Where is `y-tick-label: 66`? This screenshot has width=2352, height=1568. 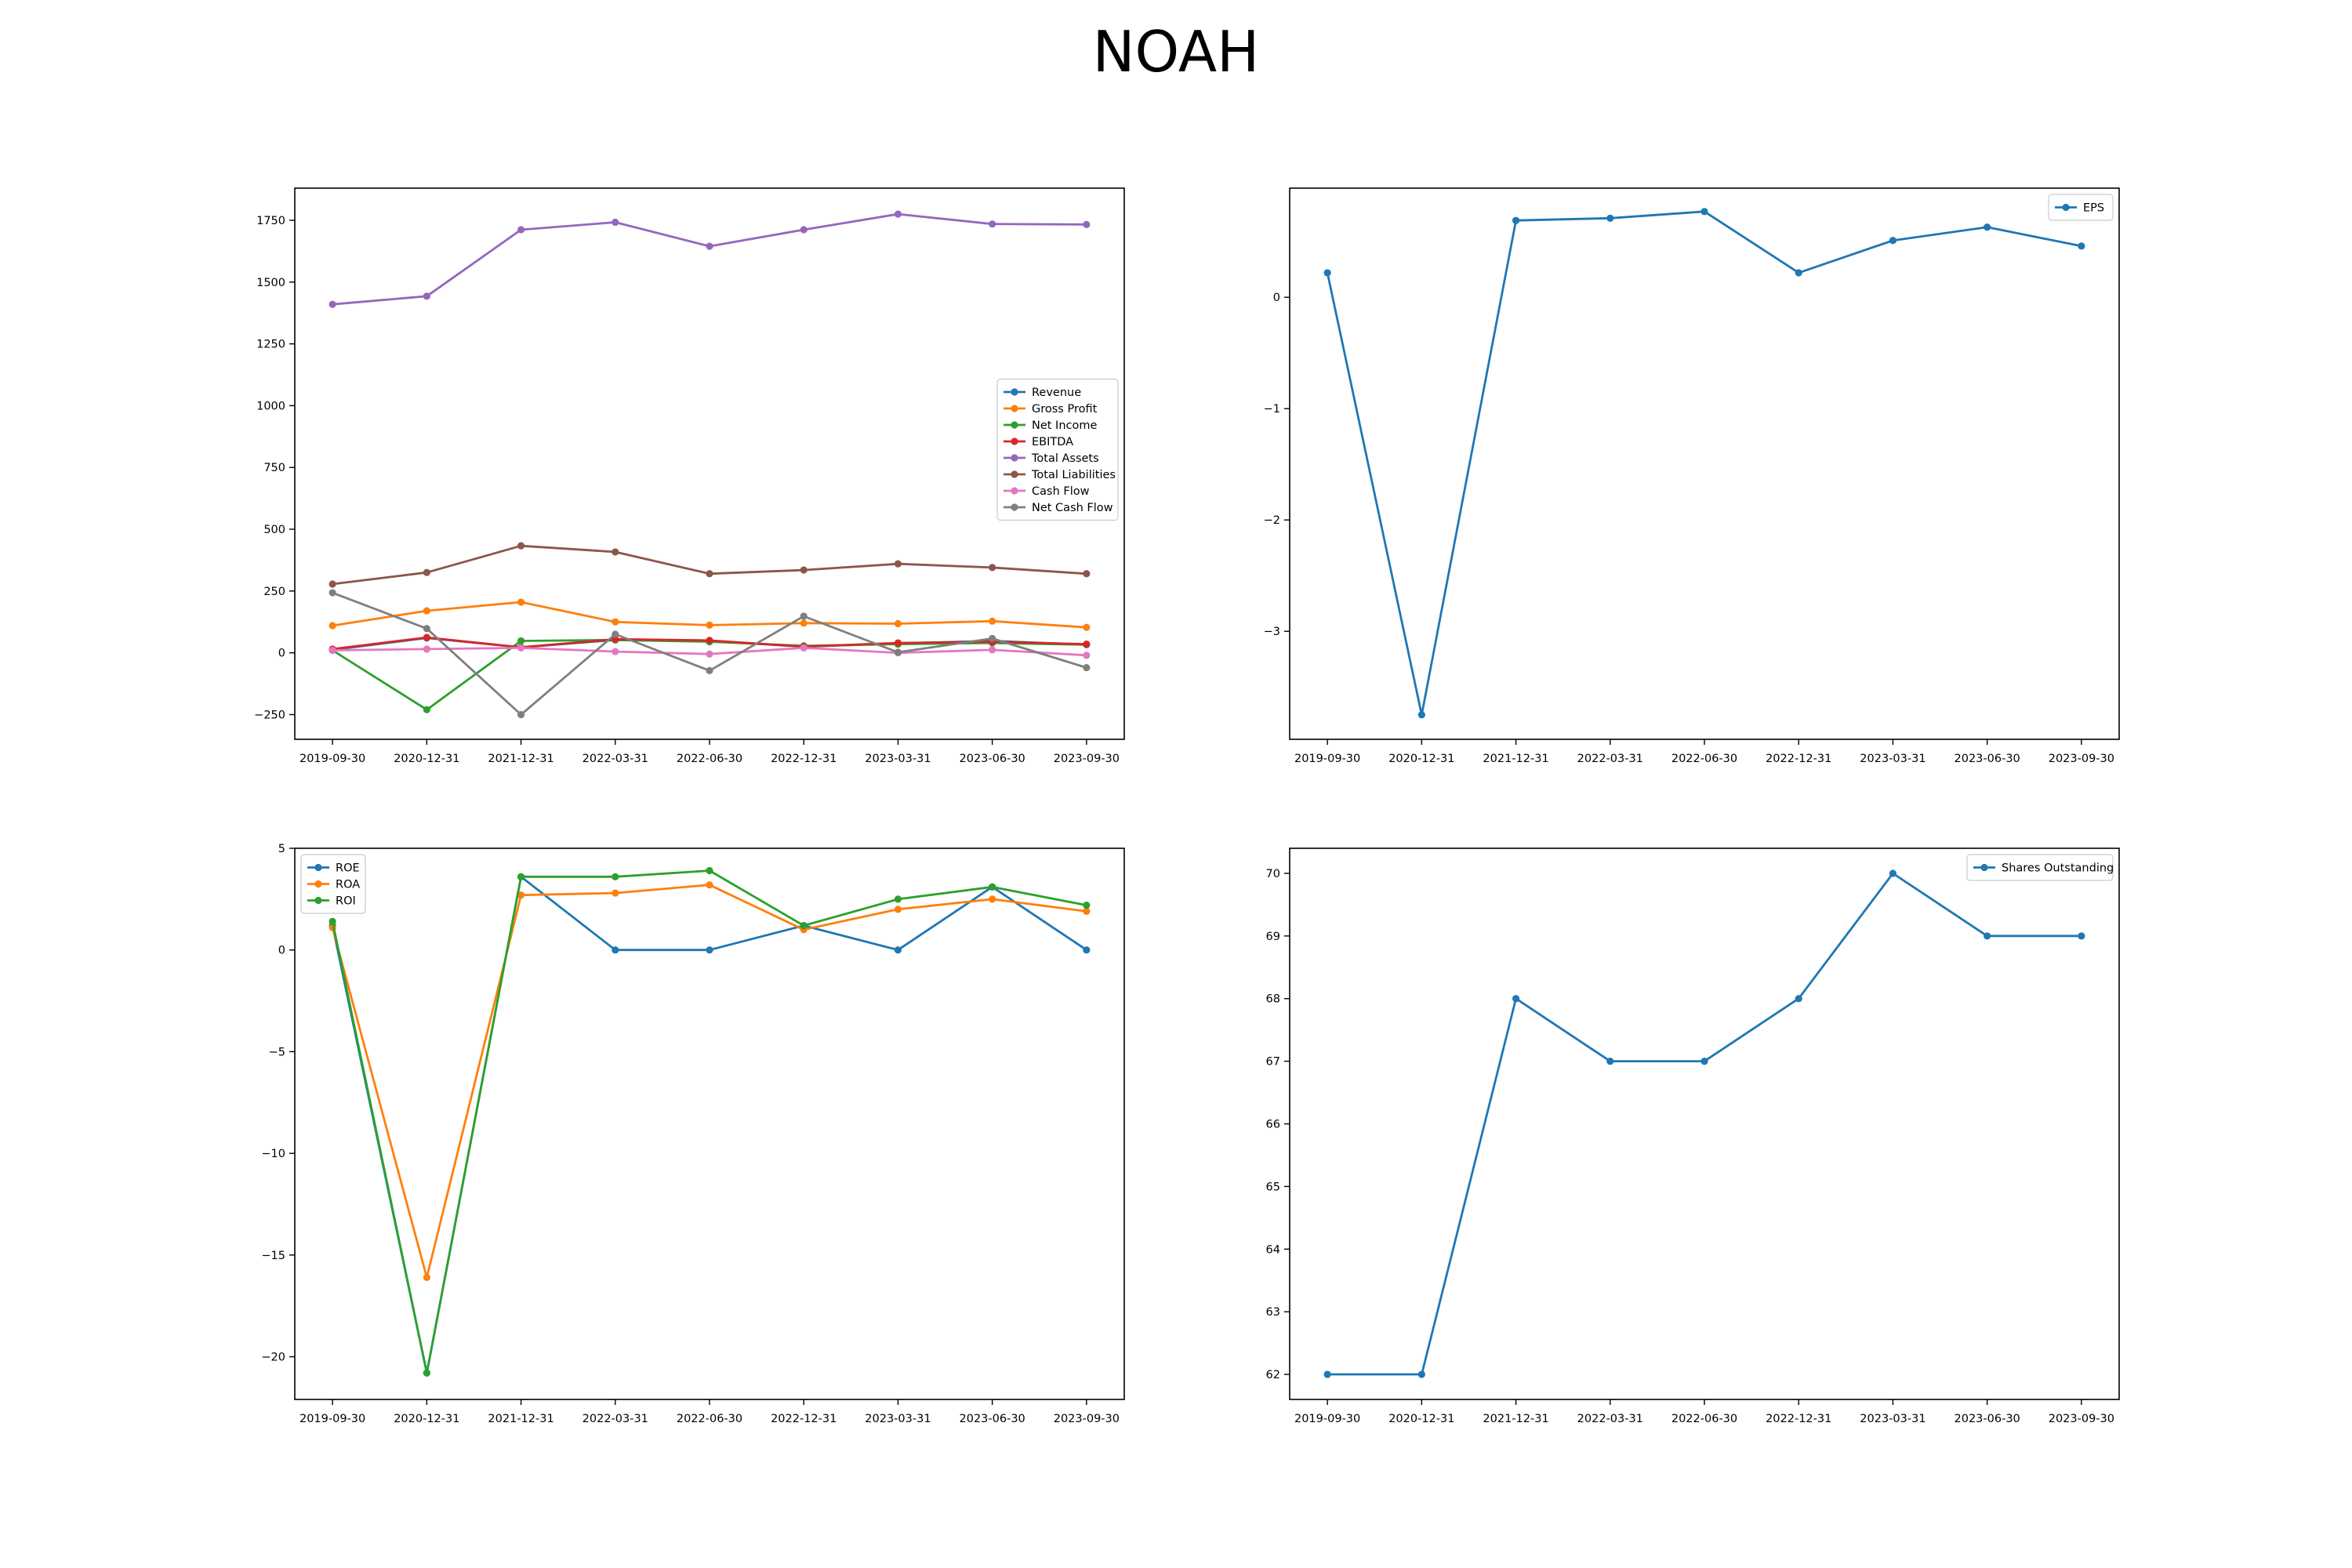 y-tick-label: 66 is located at coordinates (1273, 1125).